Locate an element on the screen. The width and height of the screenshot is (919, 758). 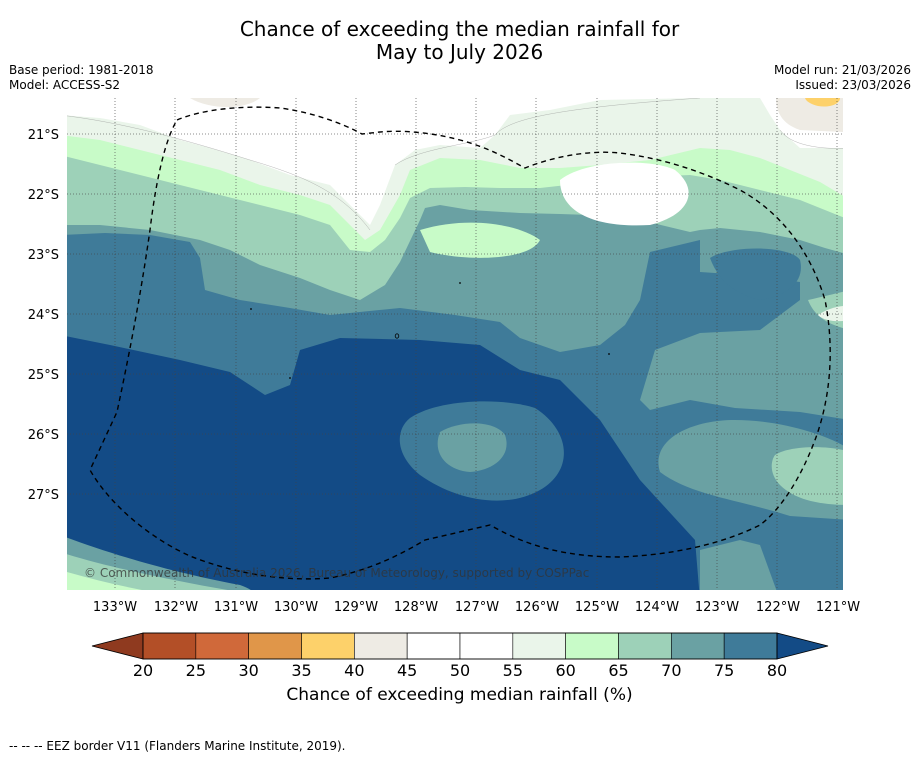
lat-label: 24°S is located at coordinates (43, 315).